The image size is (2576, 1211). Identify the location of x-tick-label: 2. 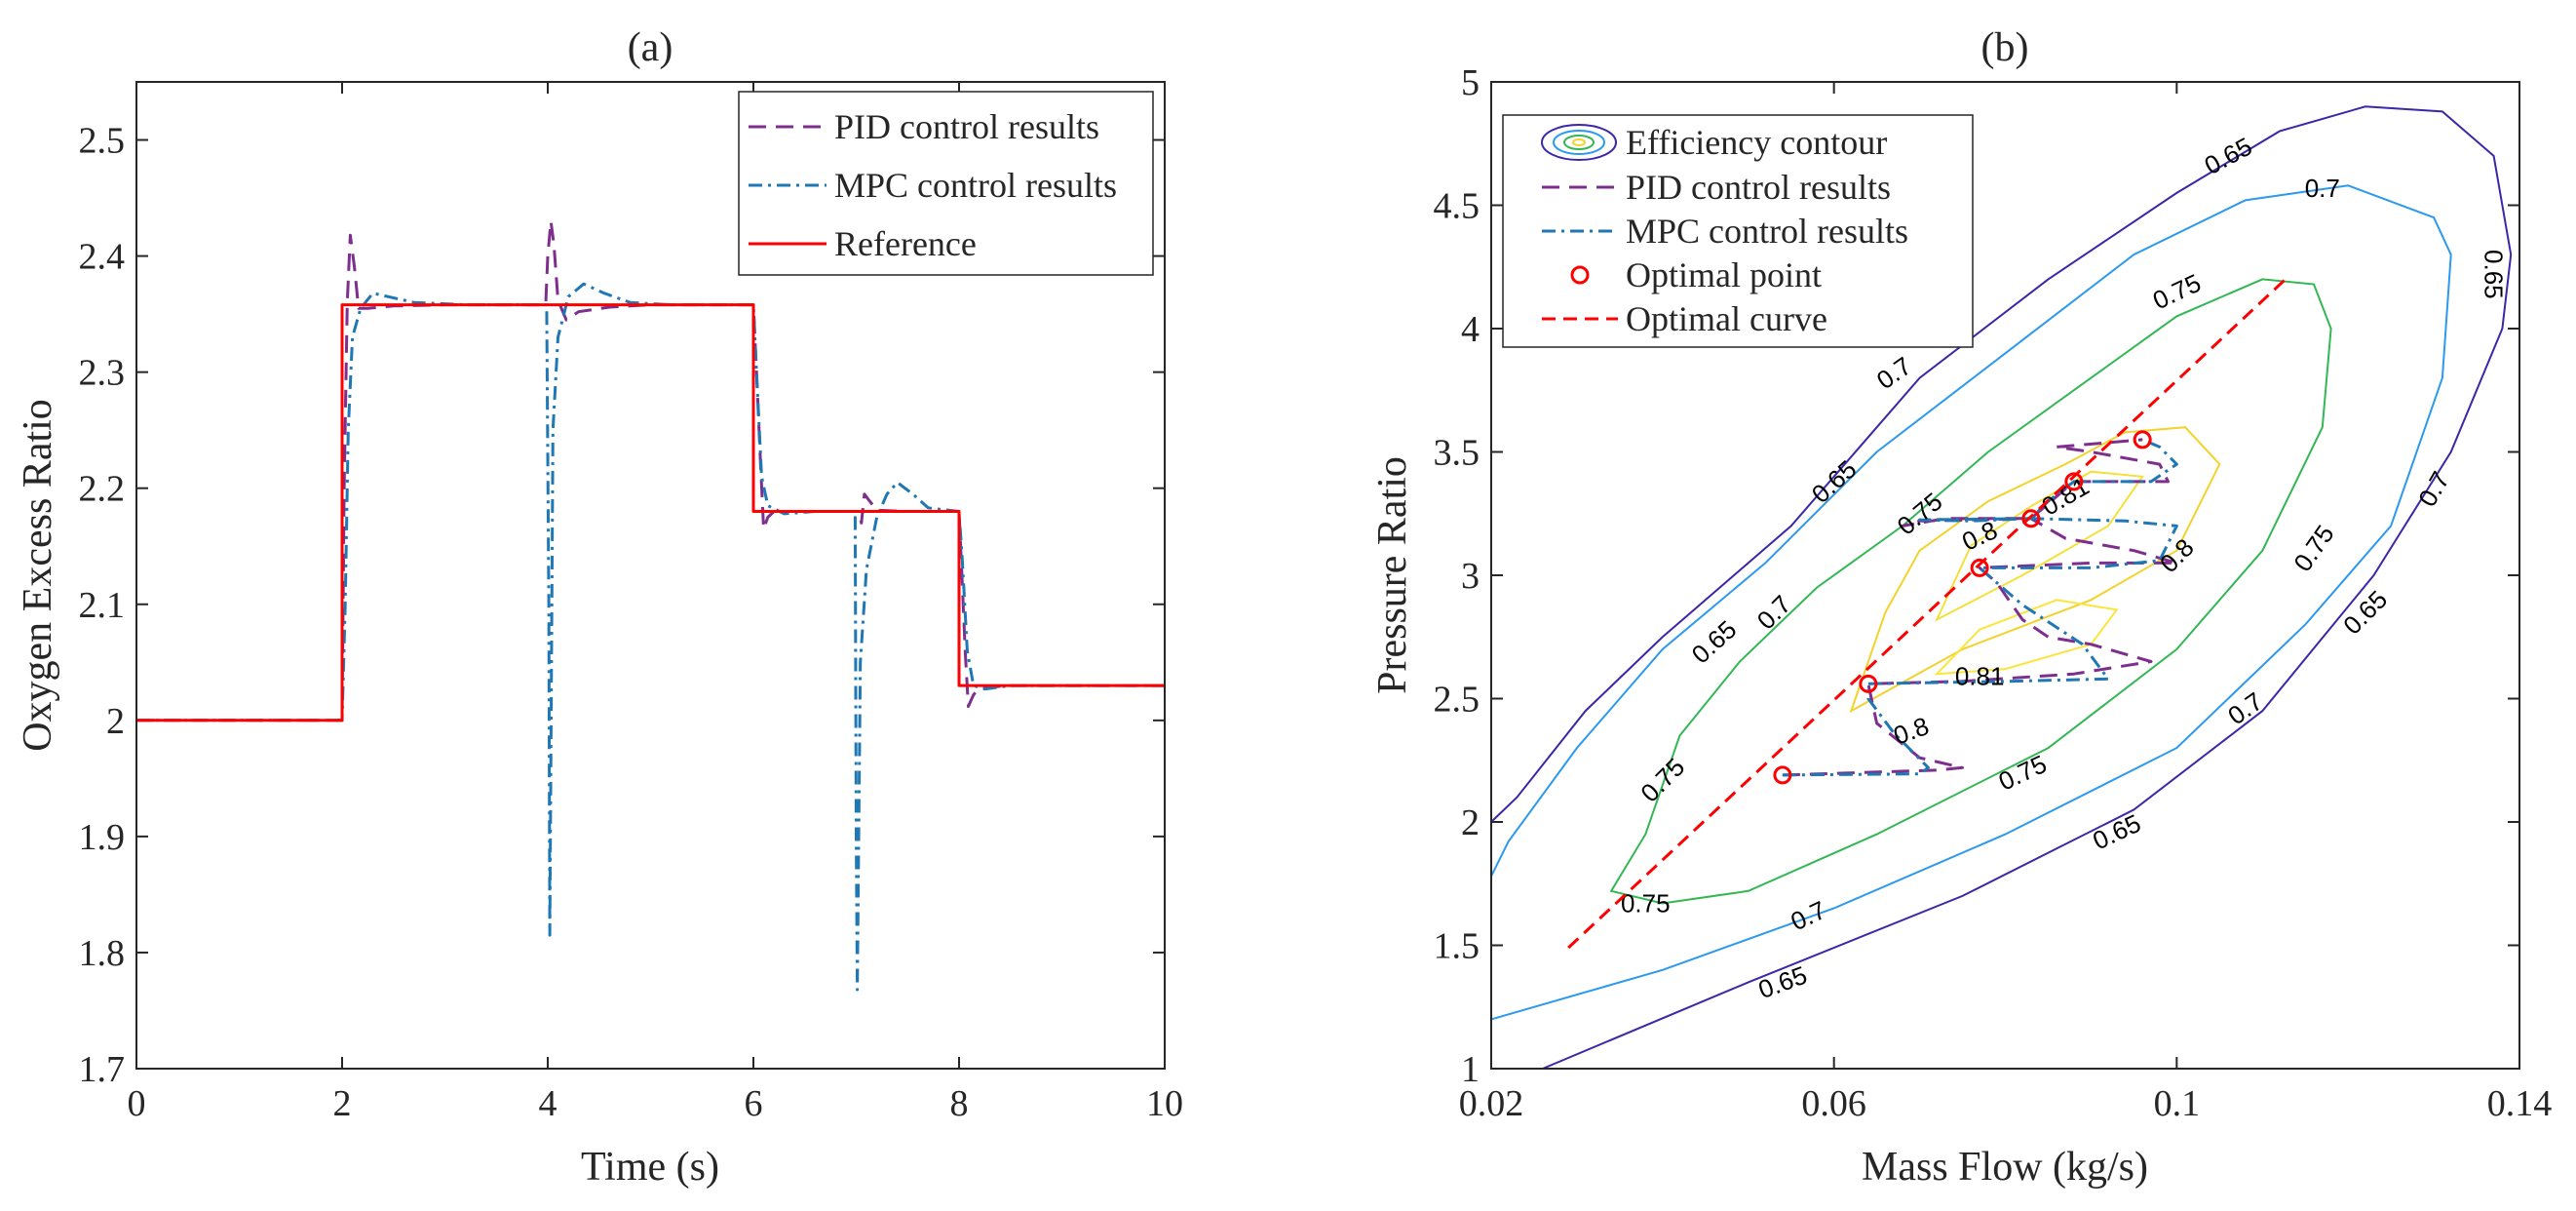
(342, 1103).